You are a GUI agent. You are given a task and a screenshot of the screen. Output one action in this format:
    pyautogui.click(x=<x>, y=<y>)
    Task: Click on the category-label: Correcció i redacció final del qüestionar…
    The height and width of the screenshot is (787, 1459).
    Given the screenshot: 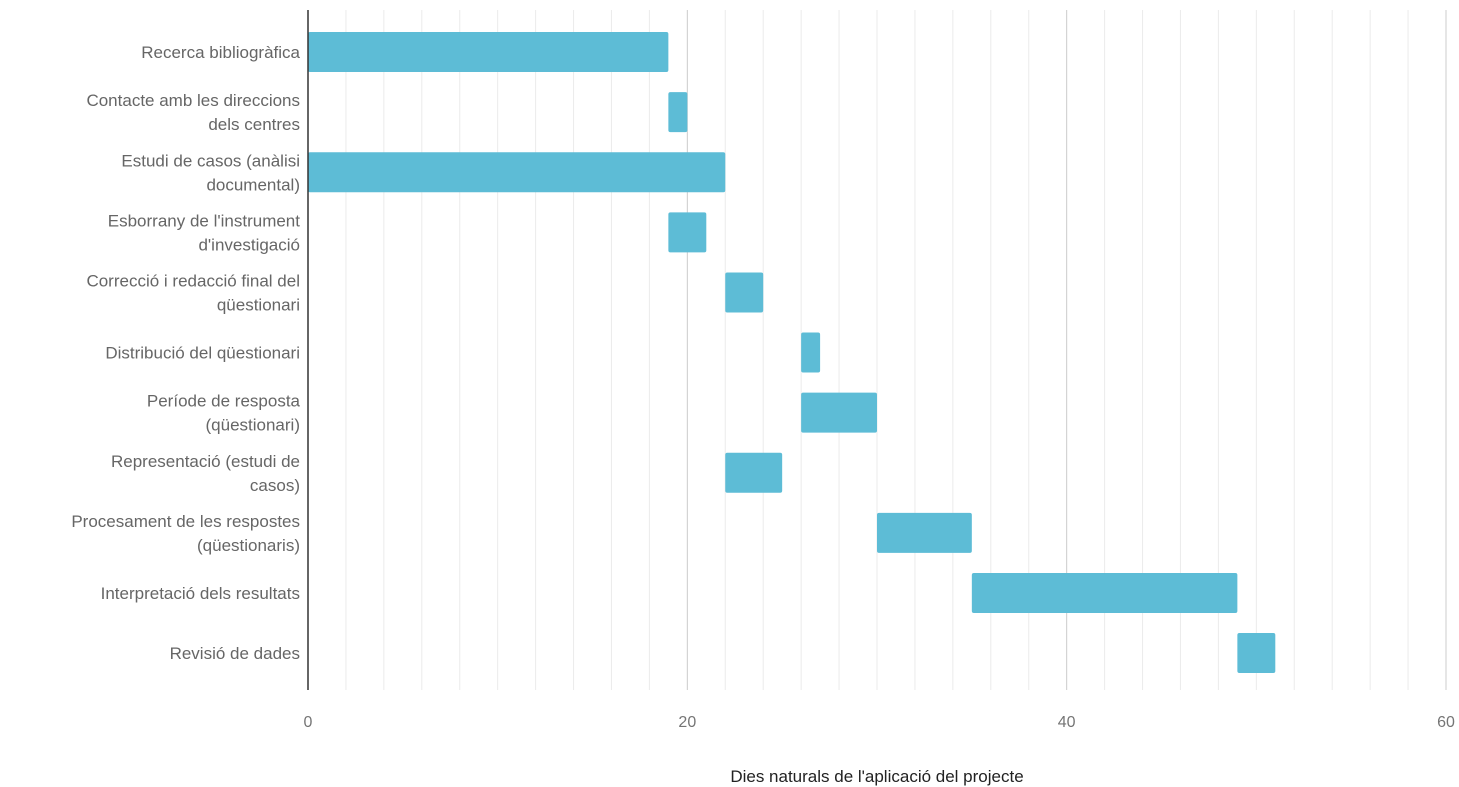 What is the action you would take?
    pyautogui.click(x=193, y=292)
    